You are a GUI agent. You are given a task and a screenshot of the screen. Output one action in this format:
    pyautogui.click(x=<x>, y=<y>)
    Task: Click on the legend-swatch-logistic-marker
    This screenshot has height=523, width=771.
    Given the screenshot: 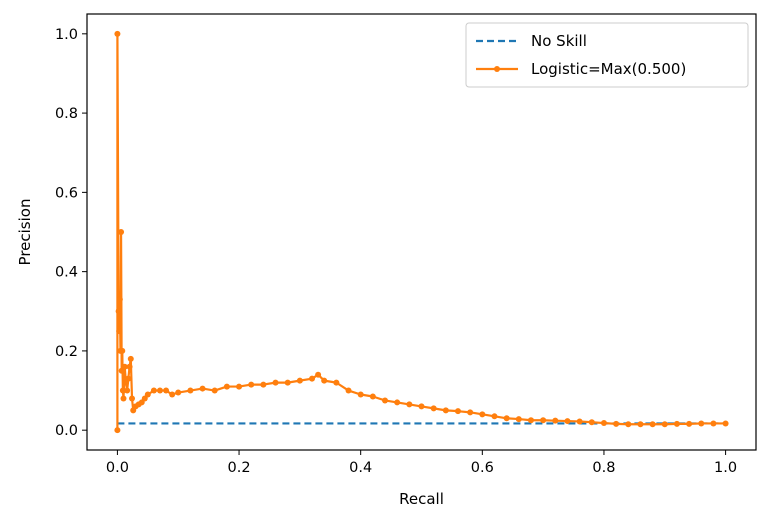 What is the action you would take?
    pyautogui.click(x=497, y=69)
    